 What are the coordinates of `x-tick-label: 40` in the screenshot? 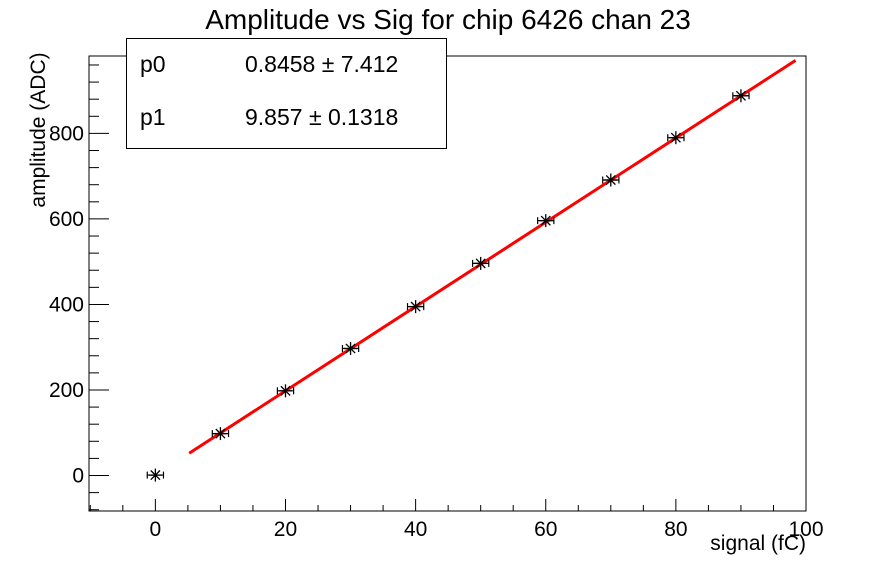 It's located at (415, 529).